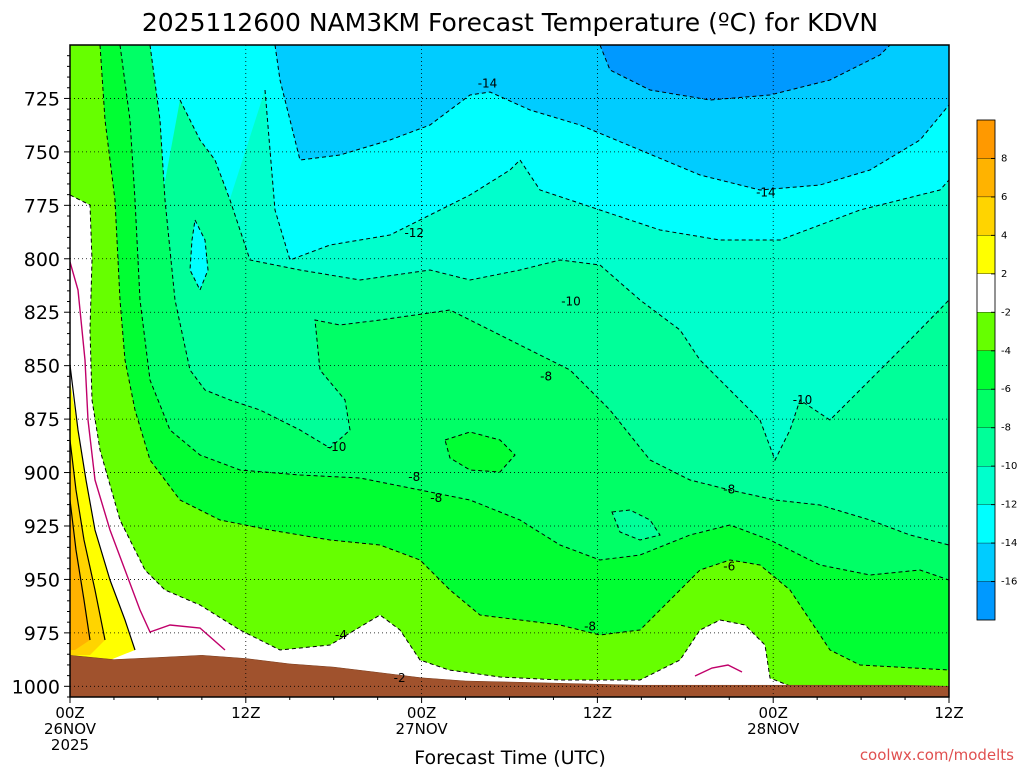 Image resolution: width=1024 pixels, height=768 pixels. What do you see at coordinates (42, 634) in the screenshot?
I see `y-tick-label: 975` at bounding box center [42, 634].